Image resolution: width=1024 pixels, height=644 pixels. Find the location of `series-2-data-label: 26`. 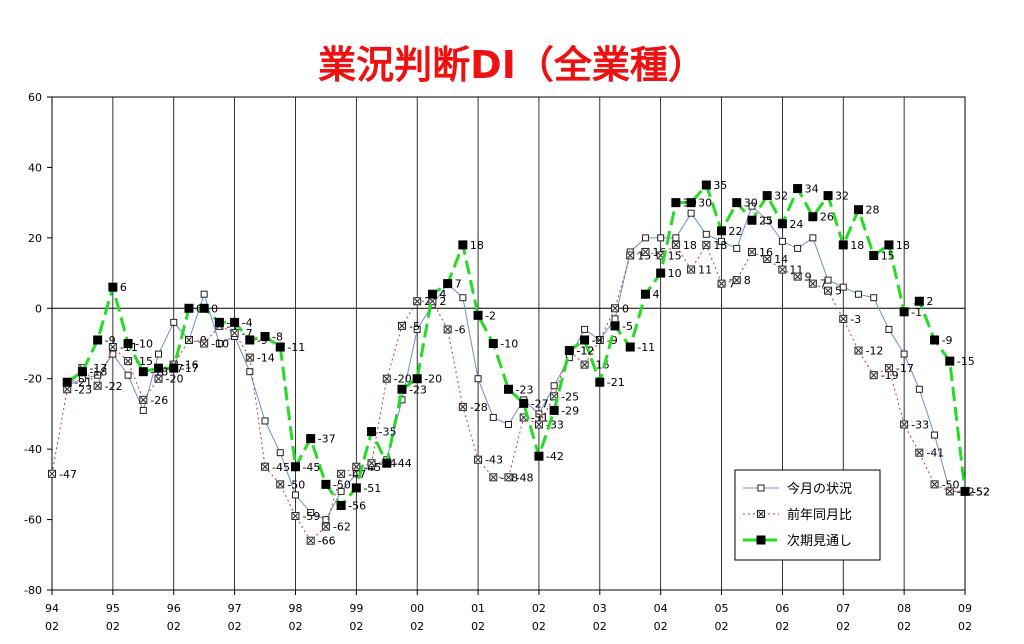

series-2-data-label: 26 is located at coordinates (827, 217).